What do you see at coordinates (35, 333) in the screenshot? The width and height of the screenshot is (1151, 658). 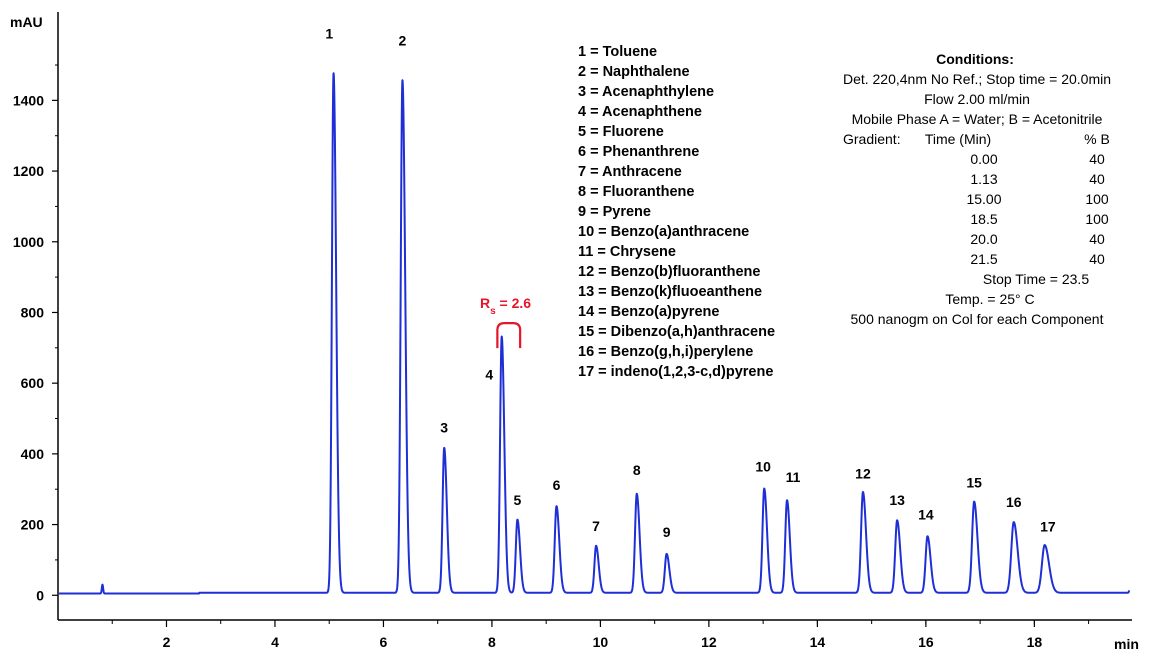 I see `y-axis-ticks: 0 200 400 600 800 1000 1200 1400` at bounding box center [35, 333].